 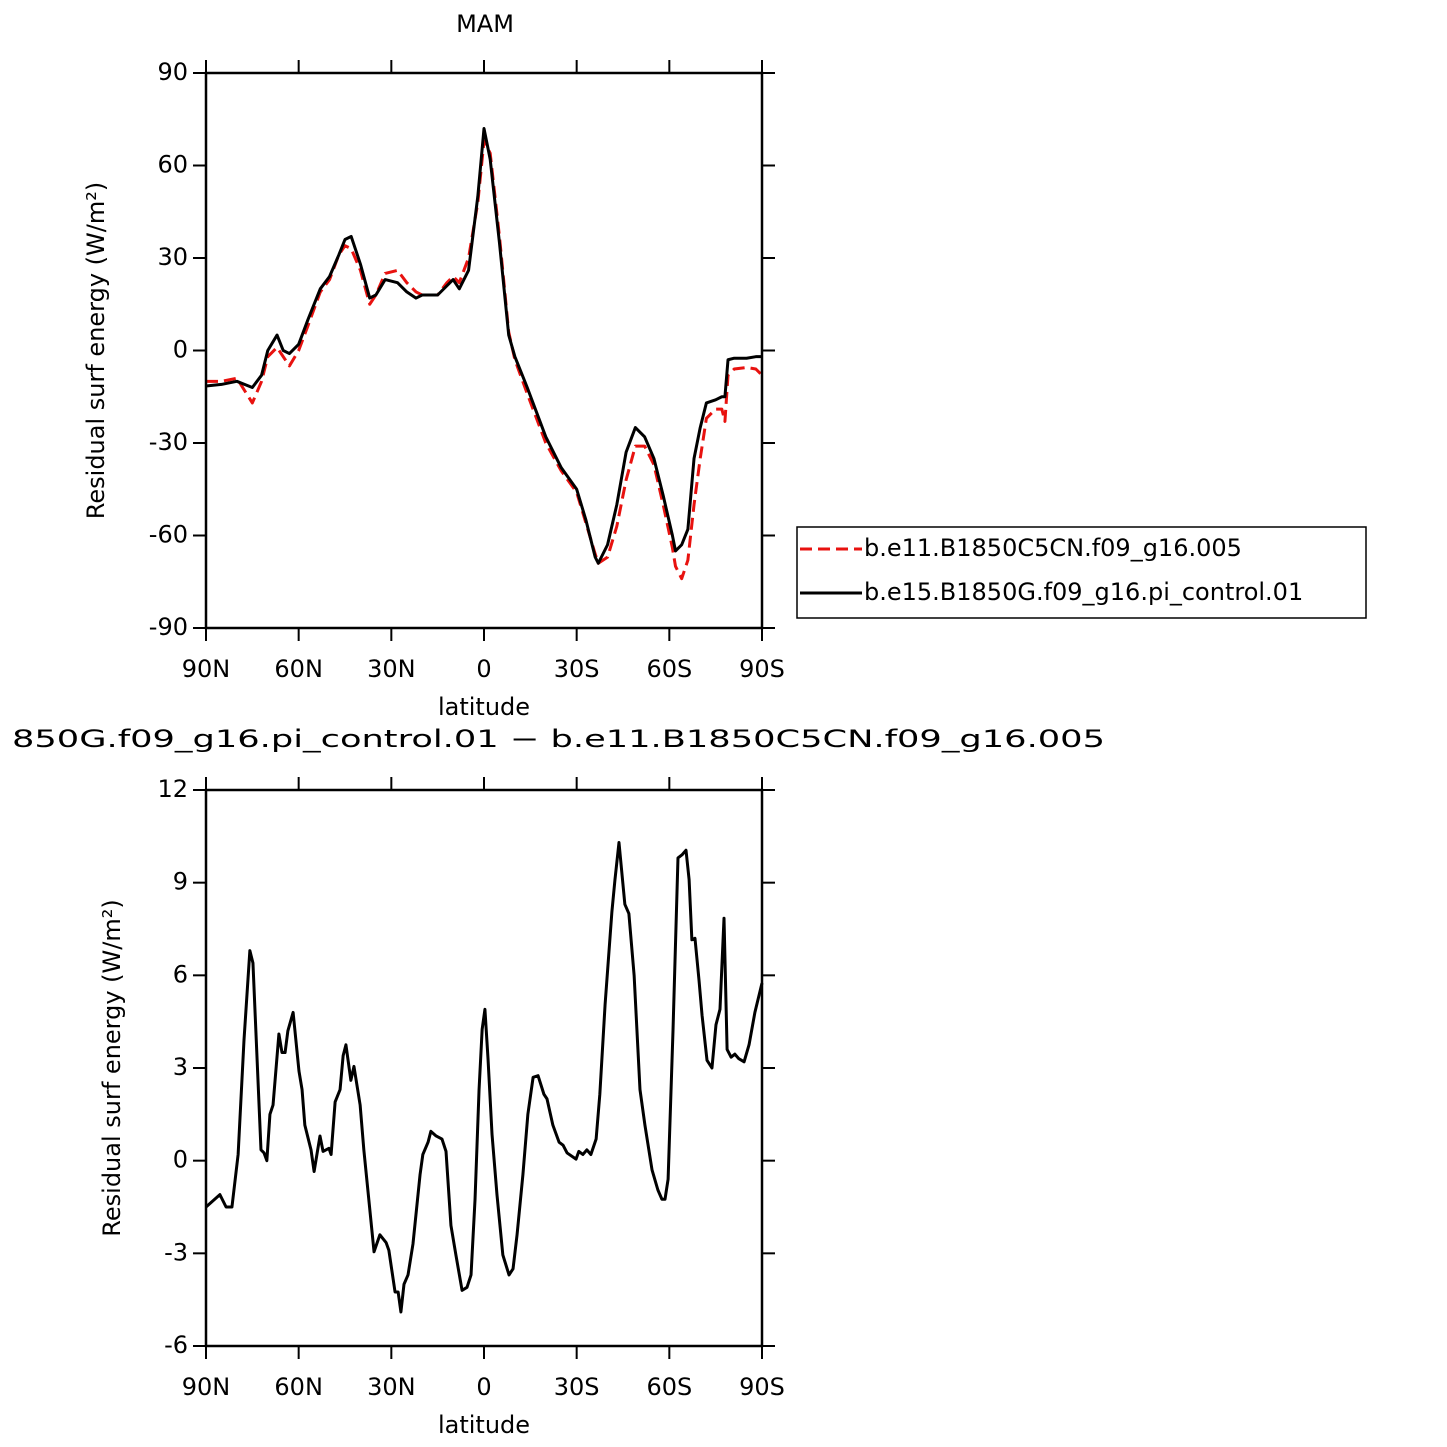 I want to click on y-tick-label: 3, so click(x=180, y=1067).